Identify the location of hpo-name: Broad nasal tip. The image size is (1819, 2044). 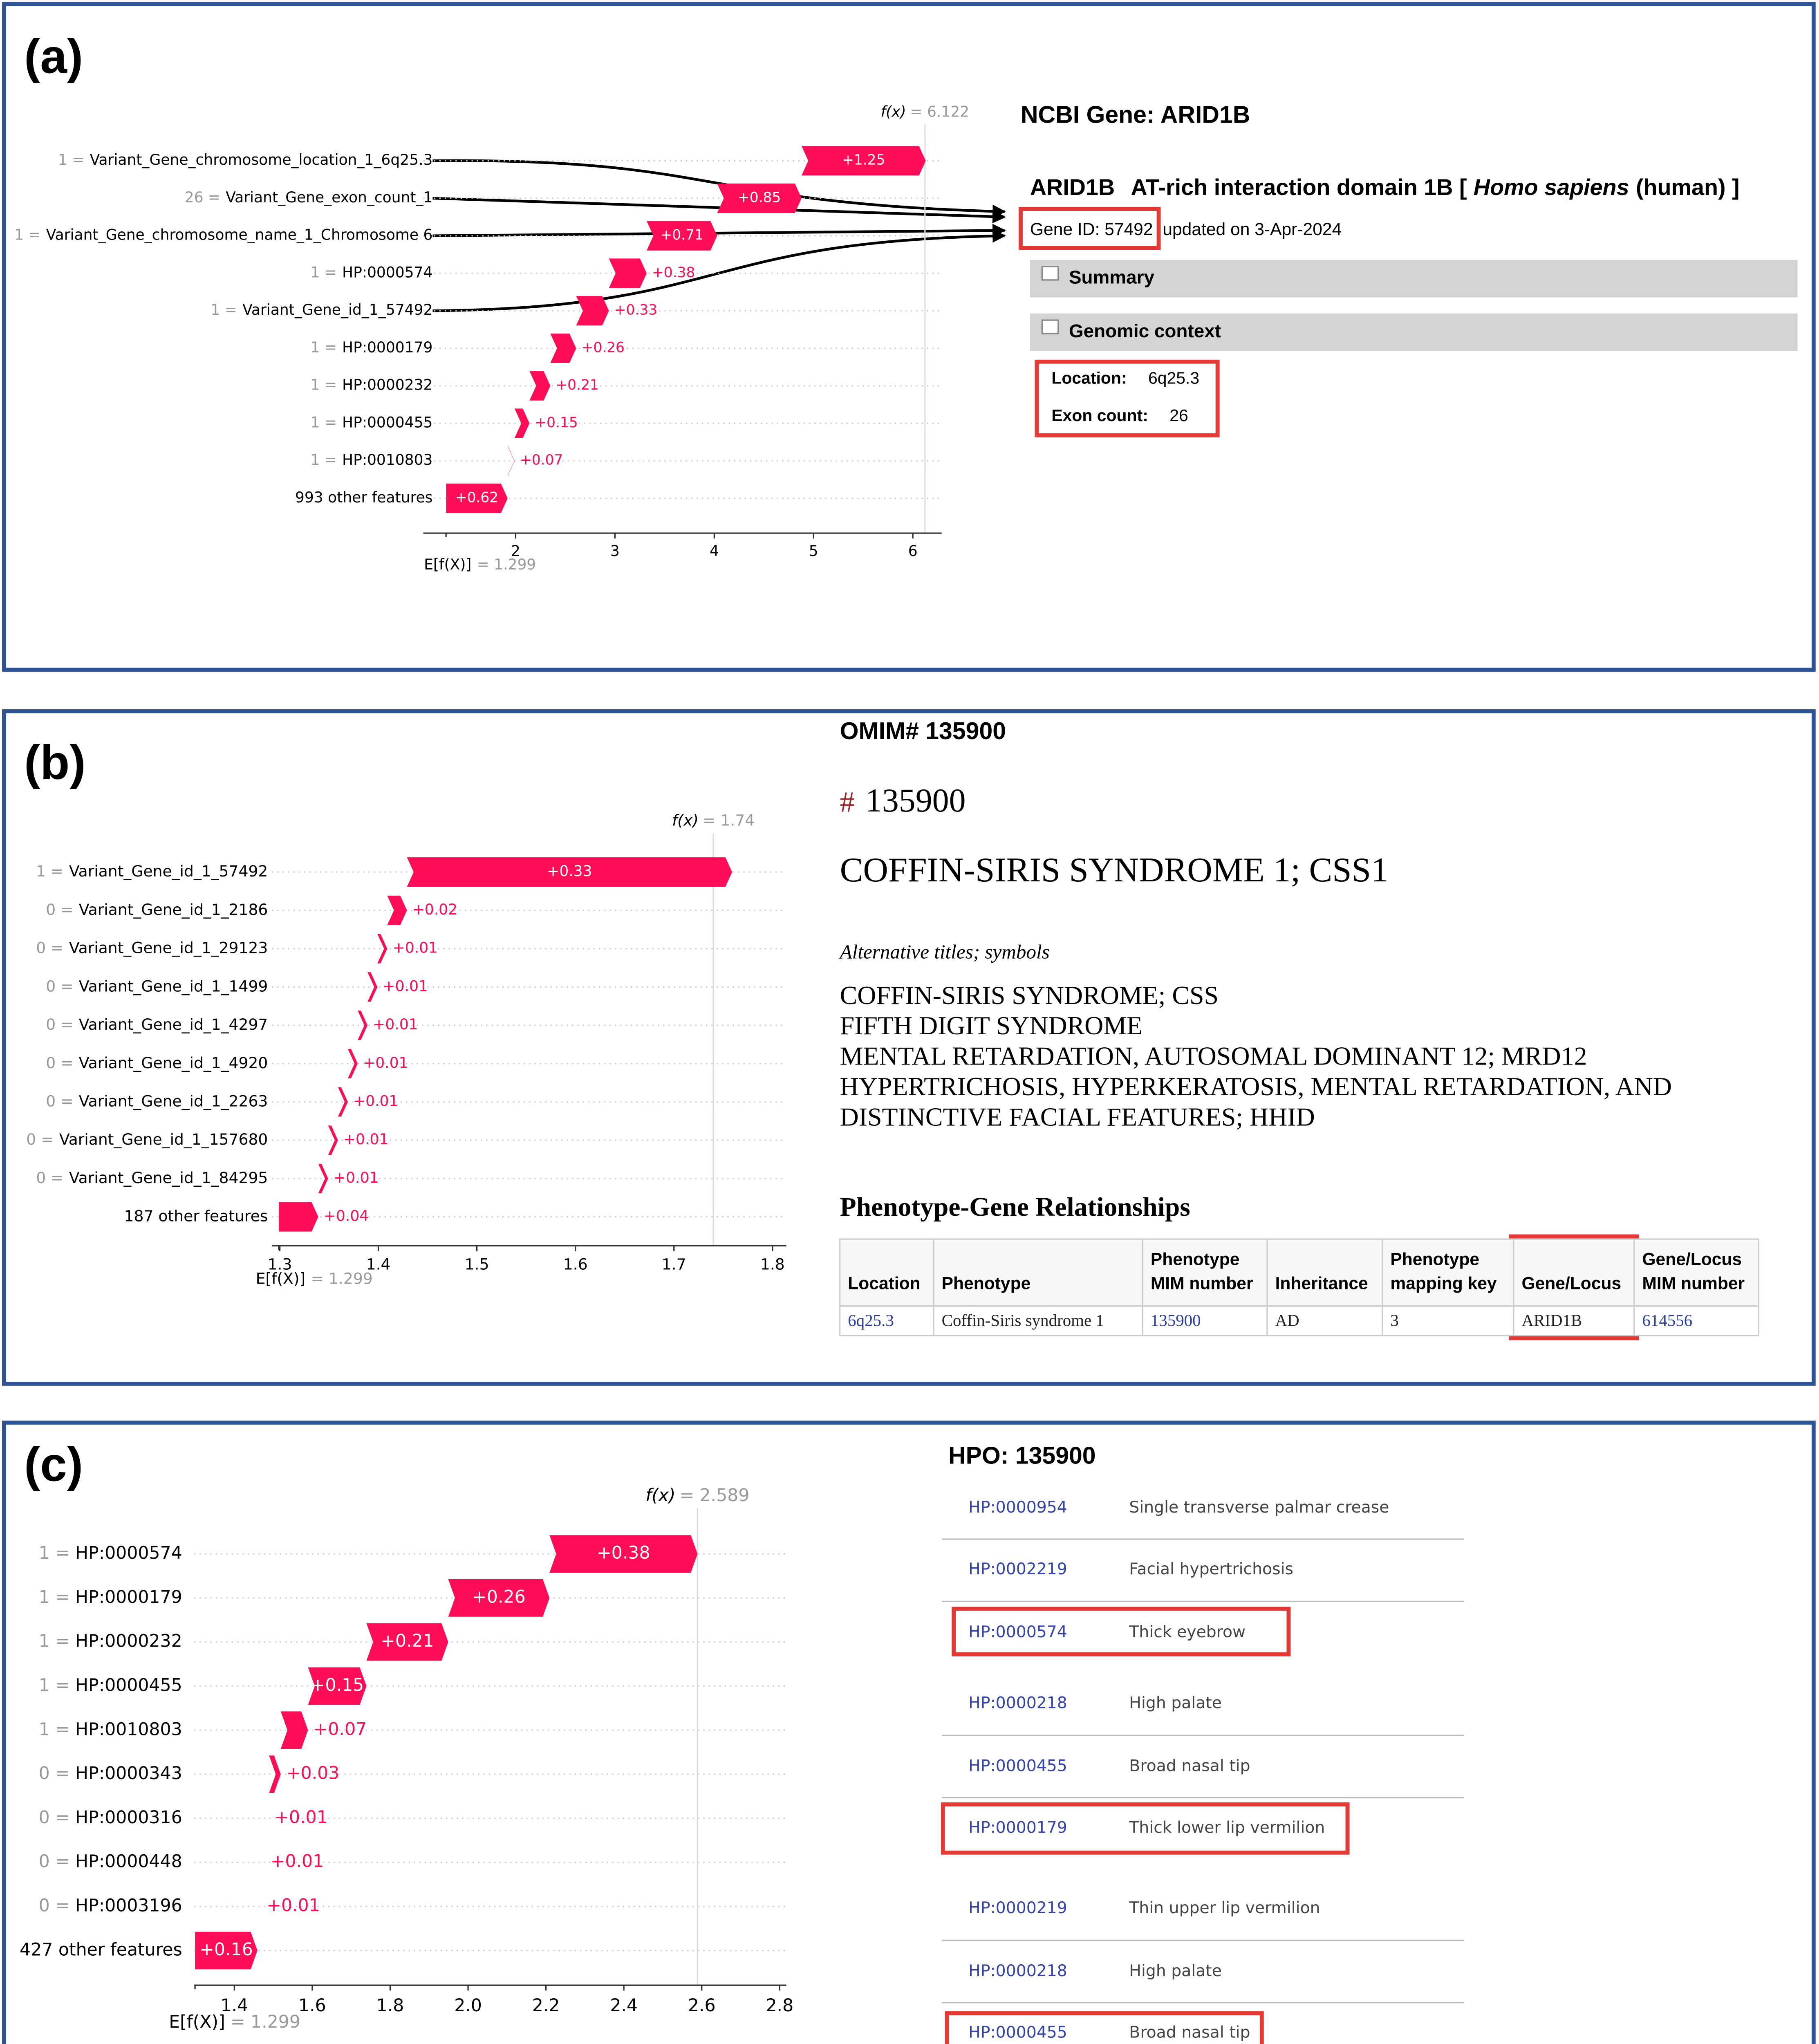
(1189, 2033).